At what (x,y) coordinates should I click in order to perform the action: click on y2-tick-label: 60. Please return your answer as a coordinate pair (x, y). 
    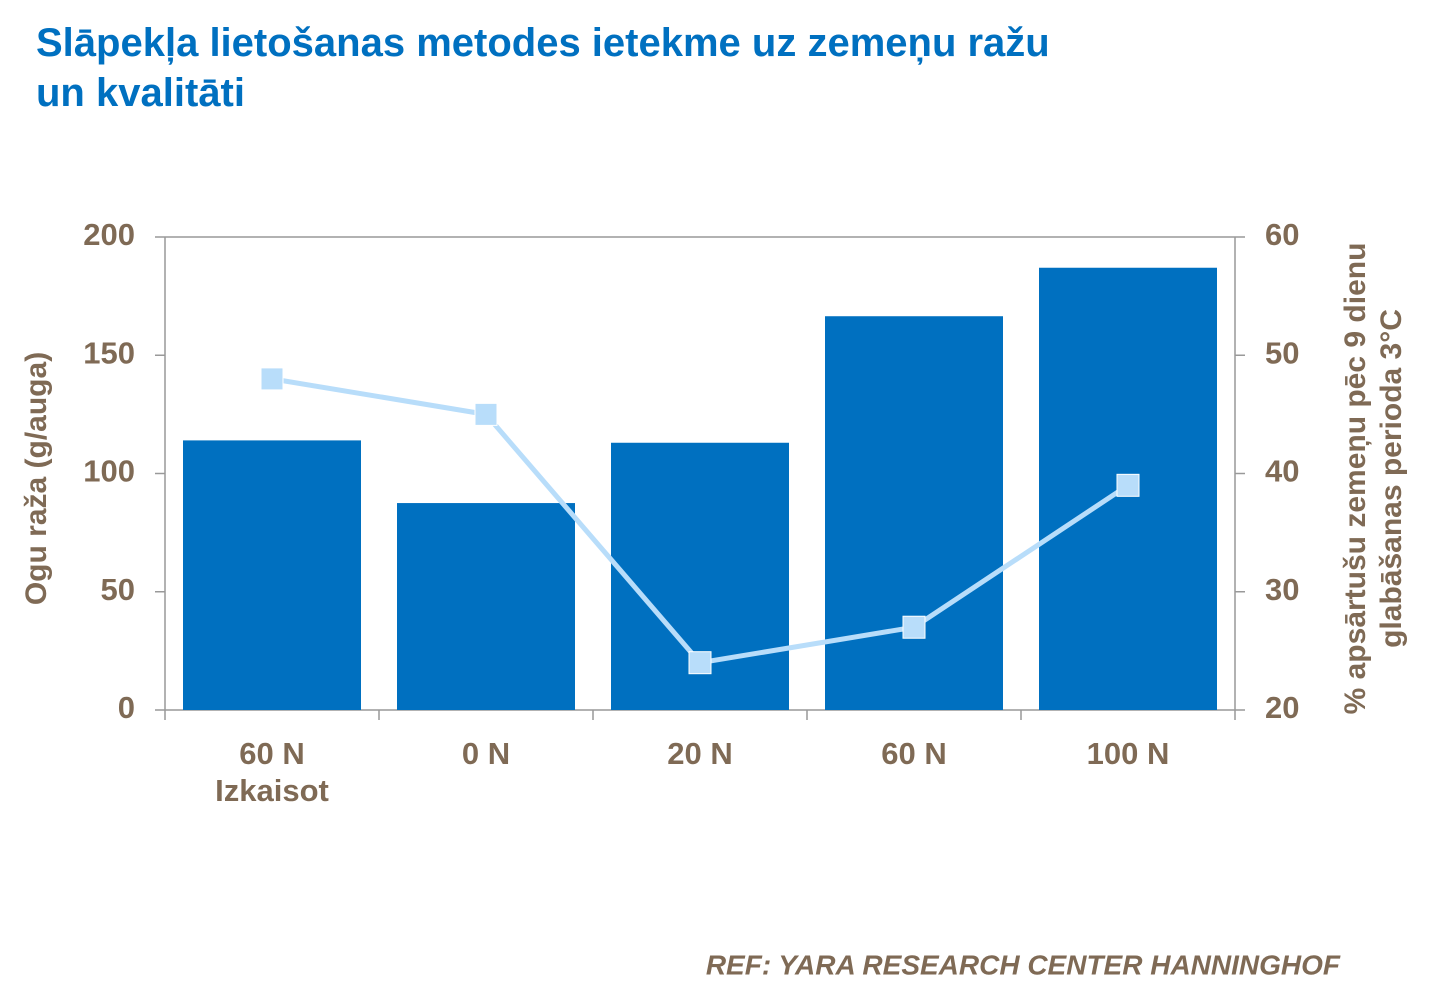
    Looking at the image, I should click on (1282, 234).